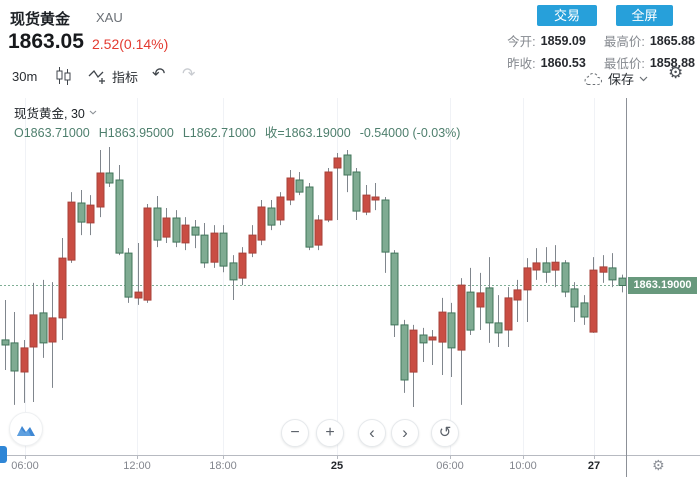 This screenshot has width=700, height=477. Describe the element at coordinates (113, 76) in the screenshot. I see `indicator-button: 指标` at that location.